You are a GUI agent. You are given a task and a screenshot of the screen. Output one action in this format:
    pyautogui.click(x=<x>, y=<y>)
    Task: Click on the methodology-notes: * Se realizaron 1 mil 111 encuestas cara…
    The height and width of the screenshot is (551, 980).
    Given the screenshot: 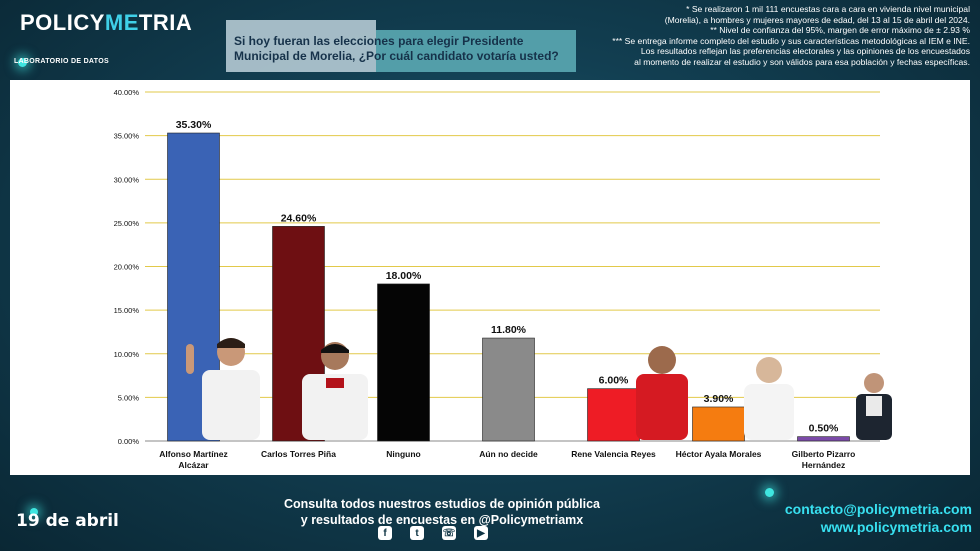 What is the action you would take?
    pyautogui.click(x=770, y=36)
    